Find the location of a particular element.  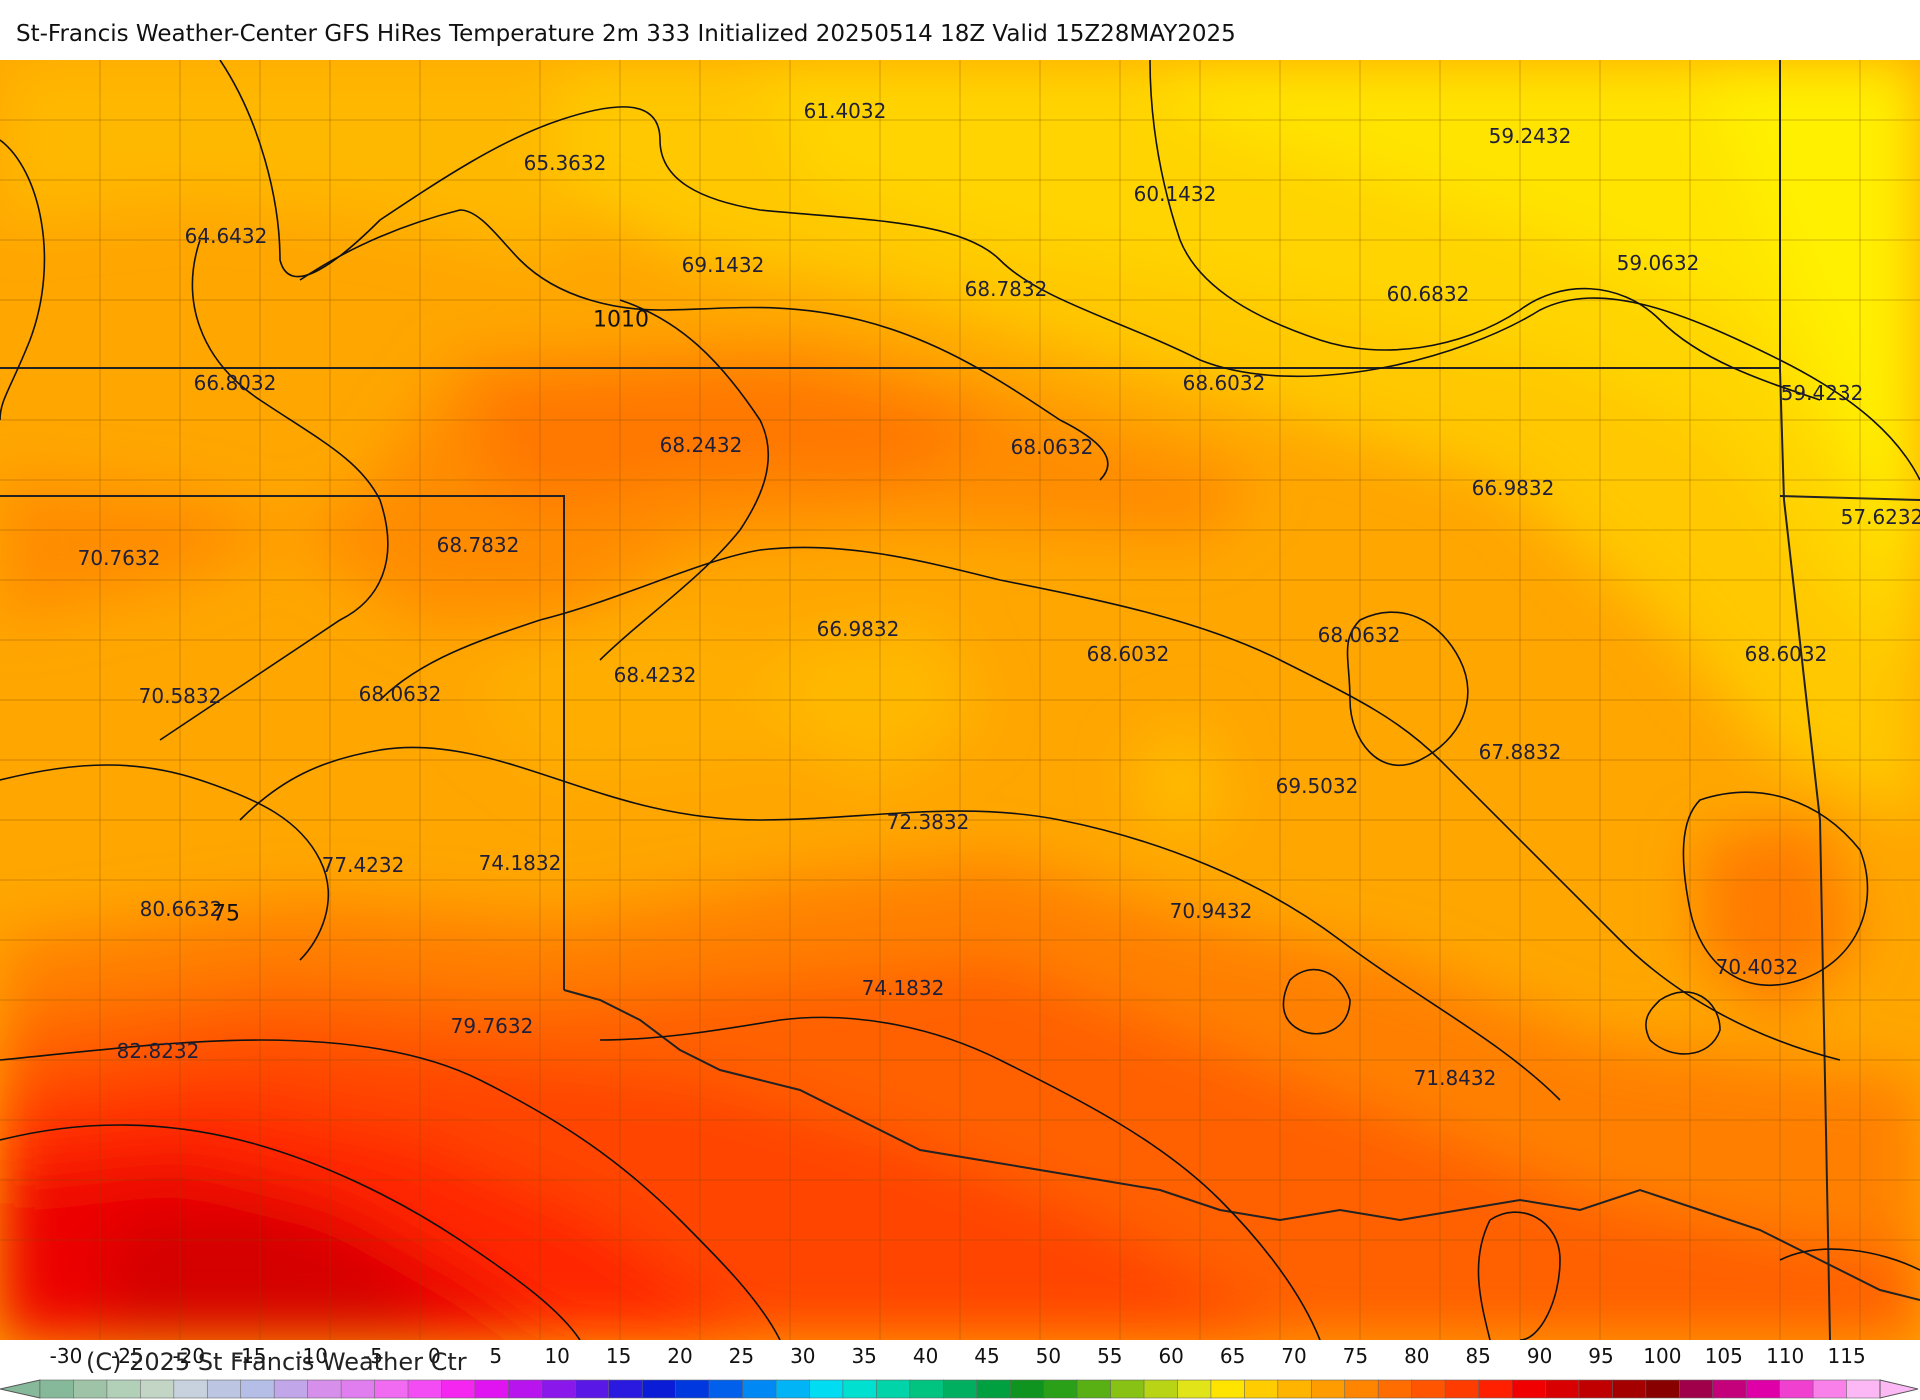

scale-tick-label: -20 is located at coordinates (189, 1356).